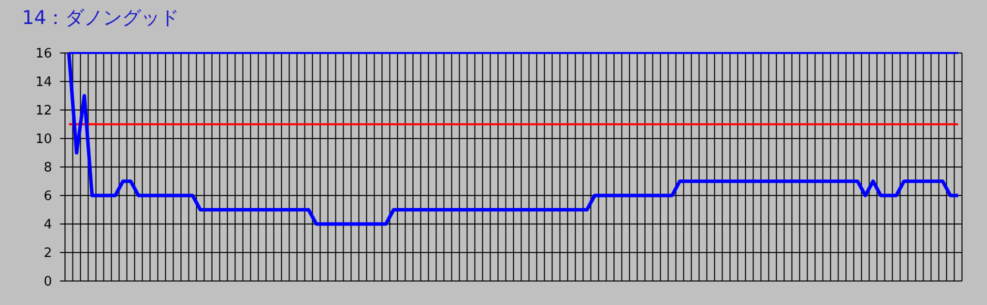 This screenshot has height=305, width=987. Describe the element at coordinates (101, 18) in the screenshot. I see `chart-title: 14：ダノングッド` at that location.